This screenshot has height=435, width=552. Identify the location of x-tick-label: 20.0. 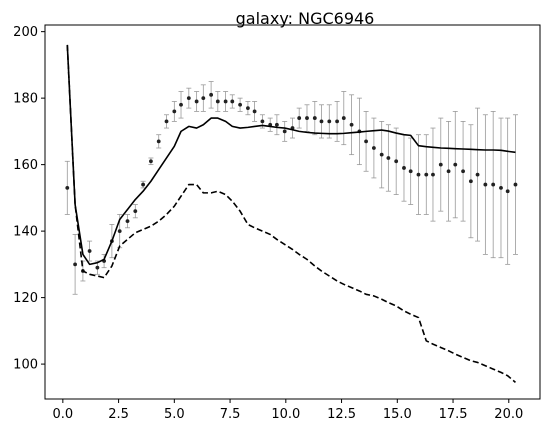
(508, 414).